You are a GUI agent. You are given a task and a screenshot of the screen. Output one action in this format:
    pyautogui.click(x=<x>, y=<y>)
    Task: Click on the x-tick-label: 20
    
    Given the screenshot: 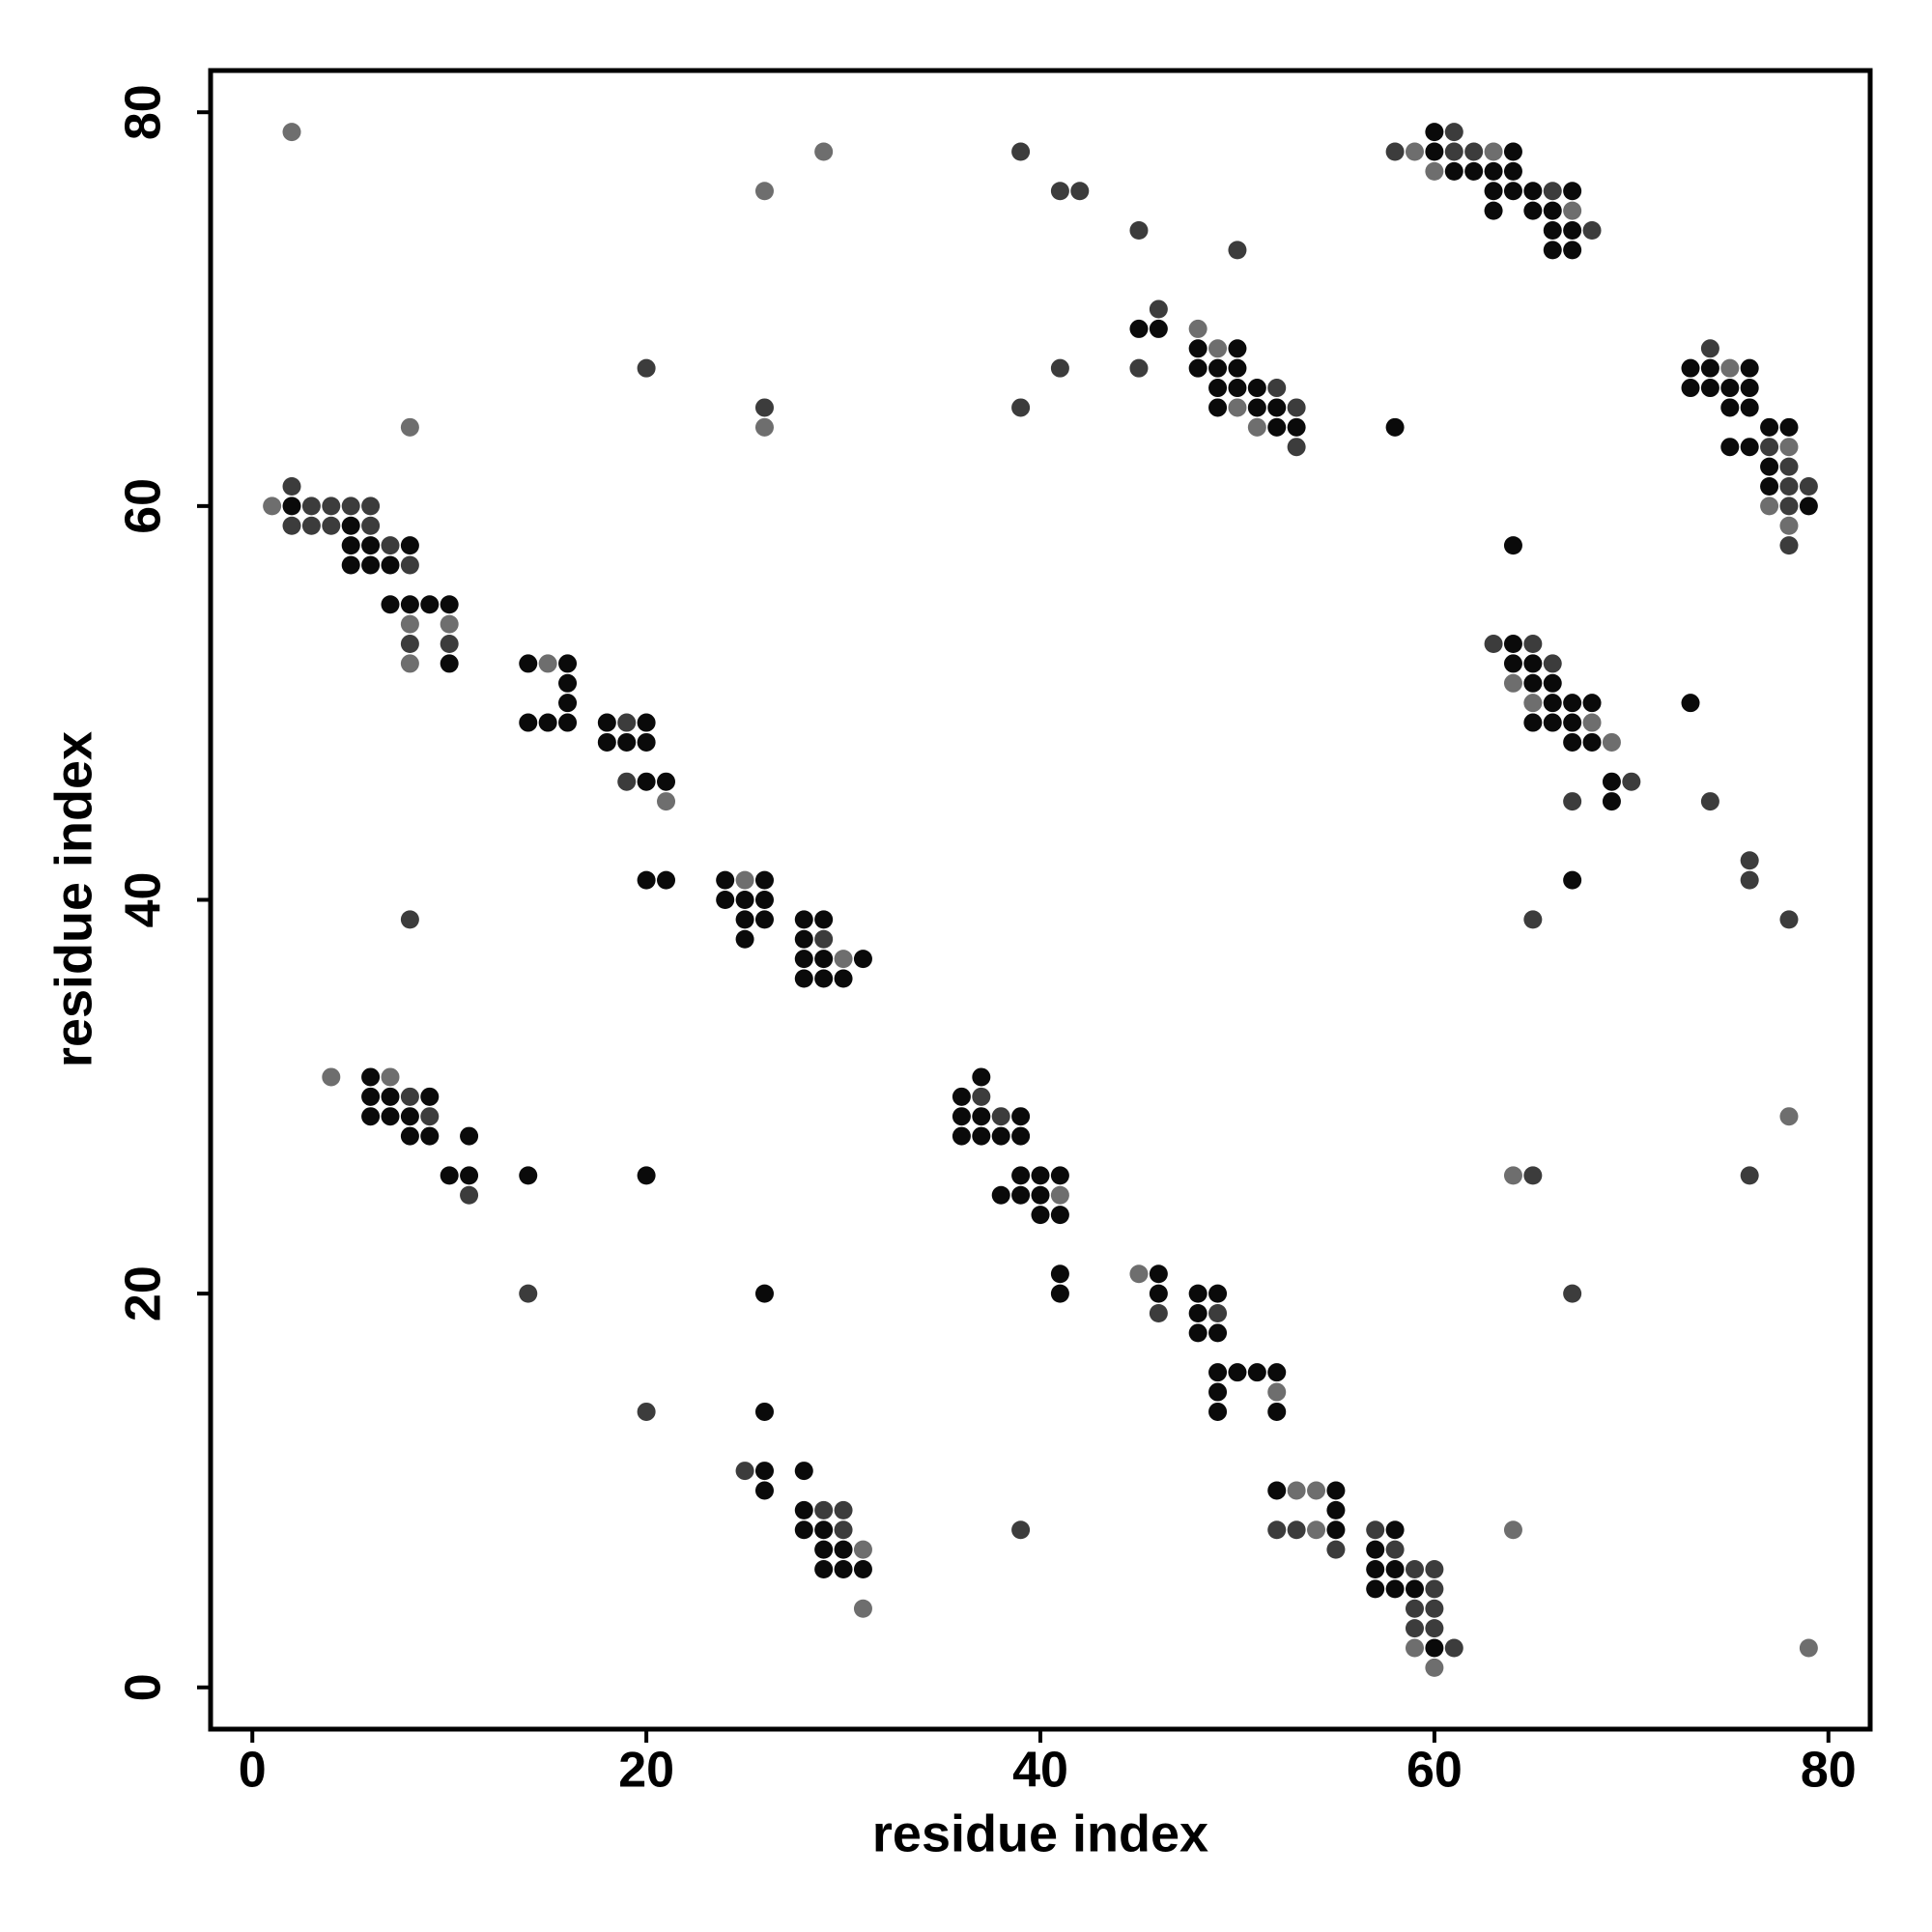 What is the action you would take?
    pyautogui.click(x=646, y=1771)
    